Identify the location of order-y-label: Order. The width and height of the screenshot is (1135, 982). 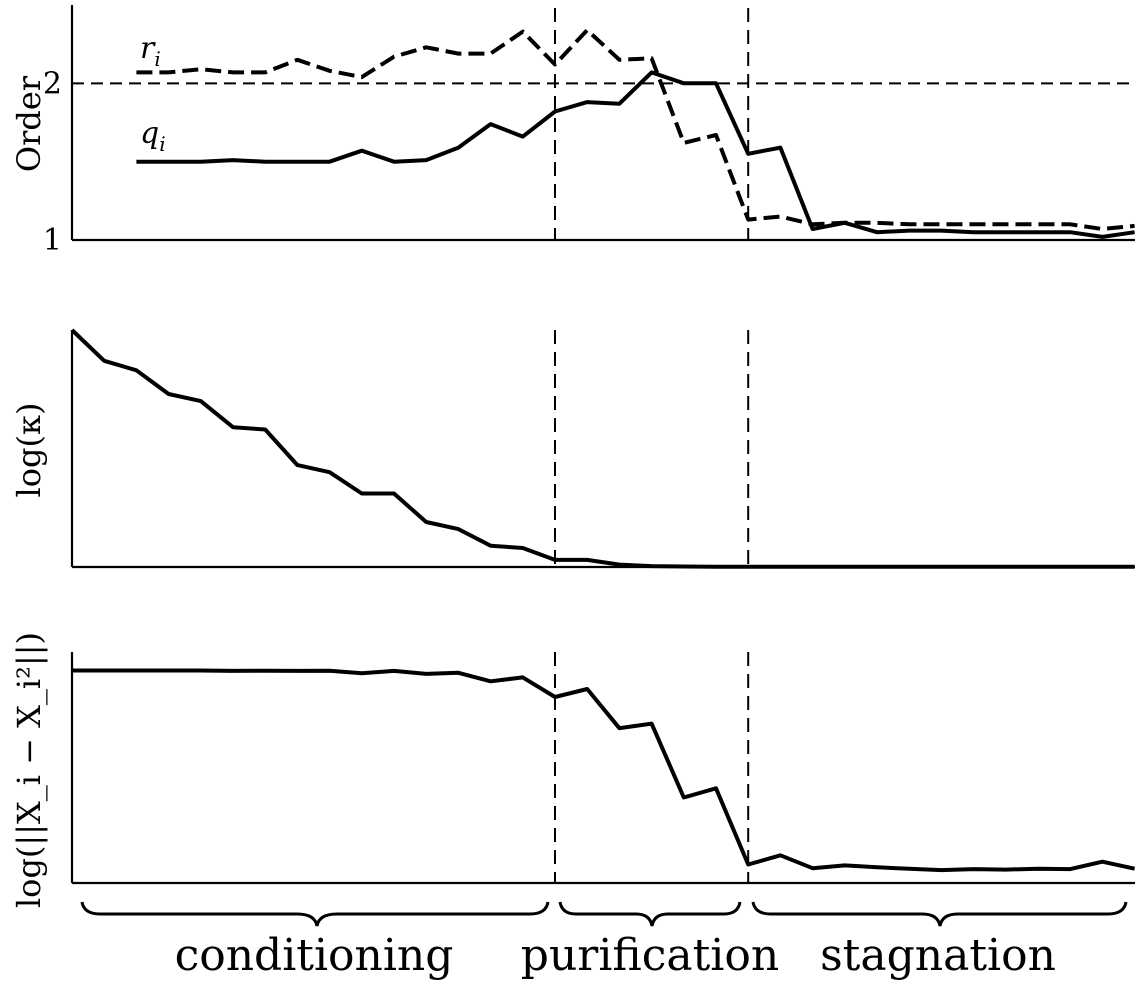
(29, 123).